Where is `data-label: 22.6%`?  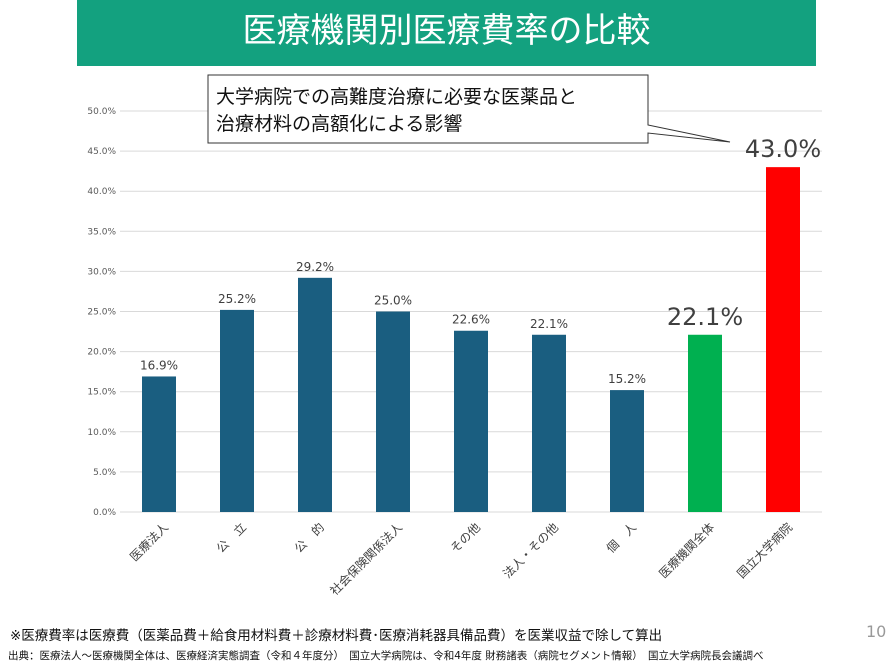 data-label: 22.6% is located at coordinates (471, 320).